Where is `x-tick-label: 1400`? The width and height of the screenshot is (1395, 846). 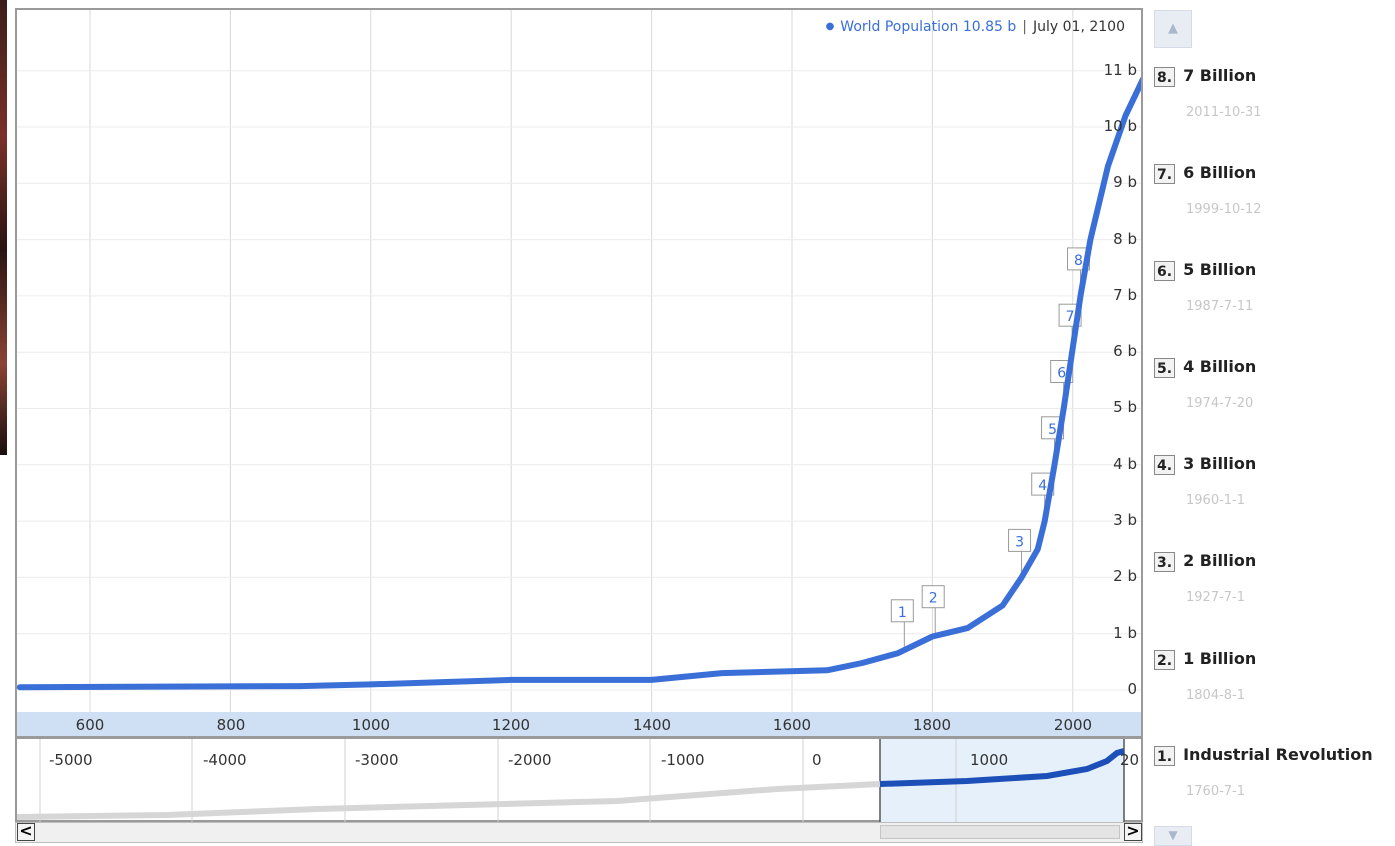
x-tick-label: 1400 is located at coordinates (652, 725).